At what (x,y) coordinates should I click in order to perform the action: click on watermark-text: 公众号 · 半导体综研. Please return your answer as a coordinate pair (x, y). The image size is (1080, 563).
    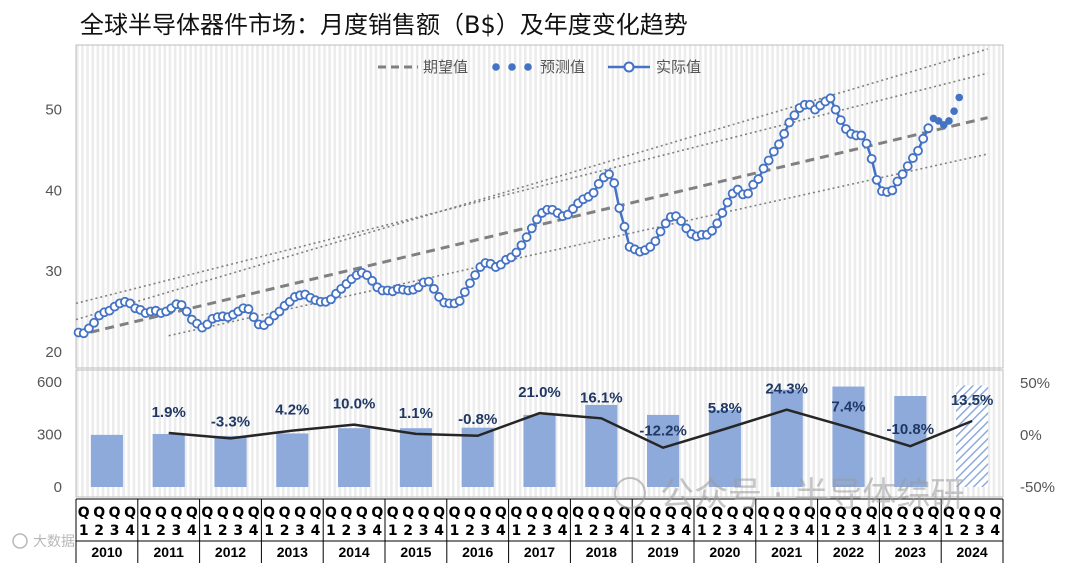
    Looking at the image, I should click on (812, 495).